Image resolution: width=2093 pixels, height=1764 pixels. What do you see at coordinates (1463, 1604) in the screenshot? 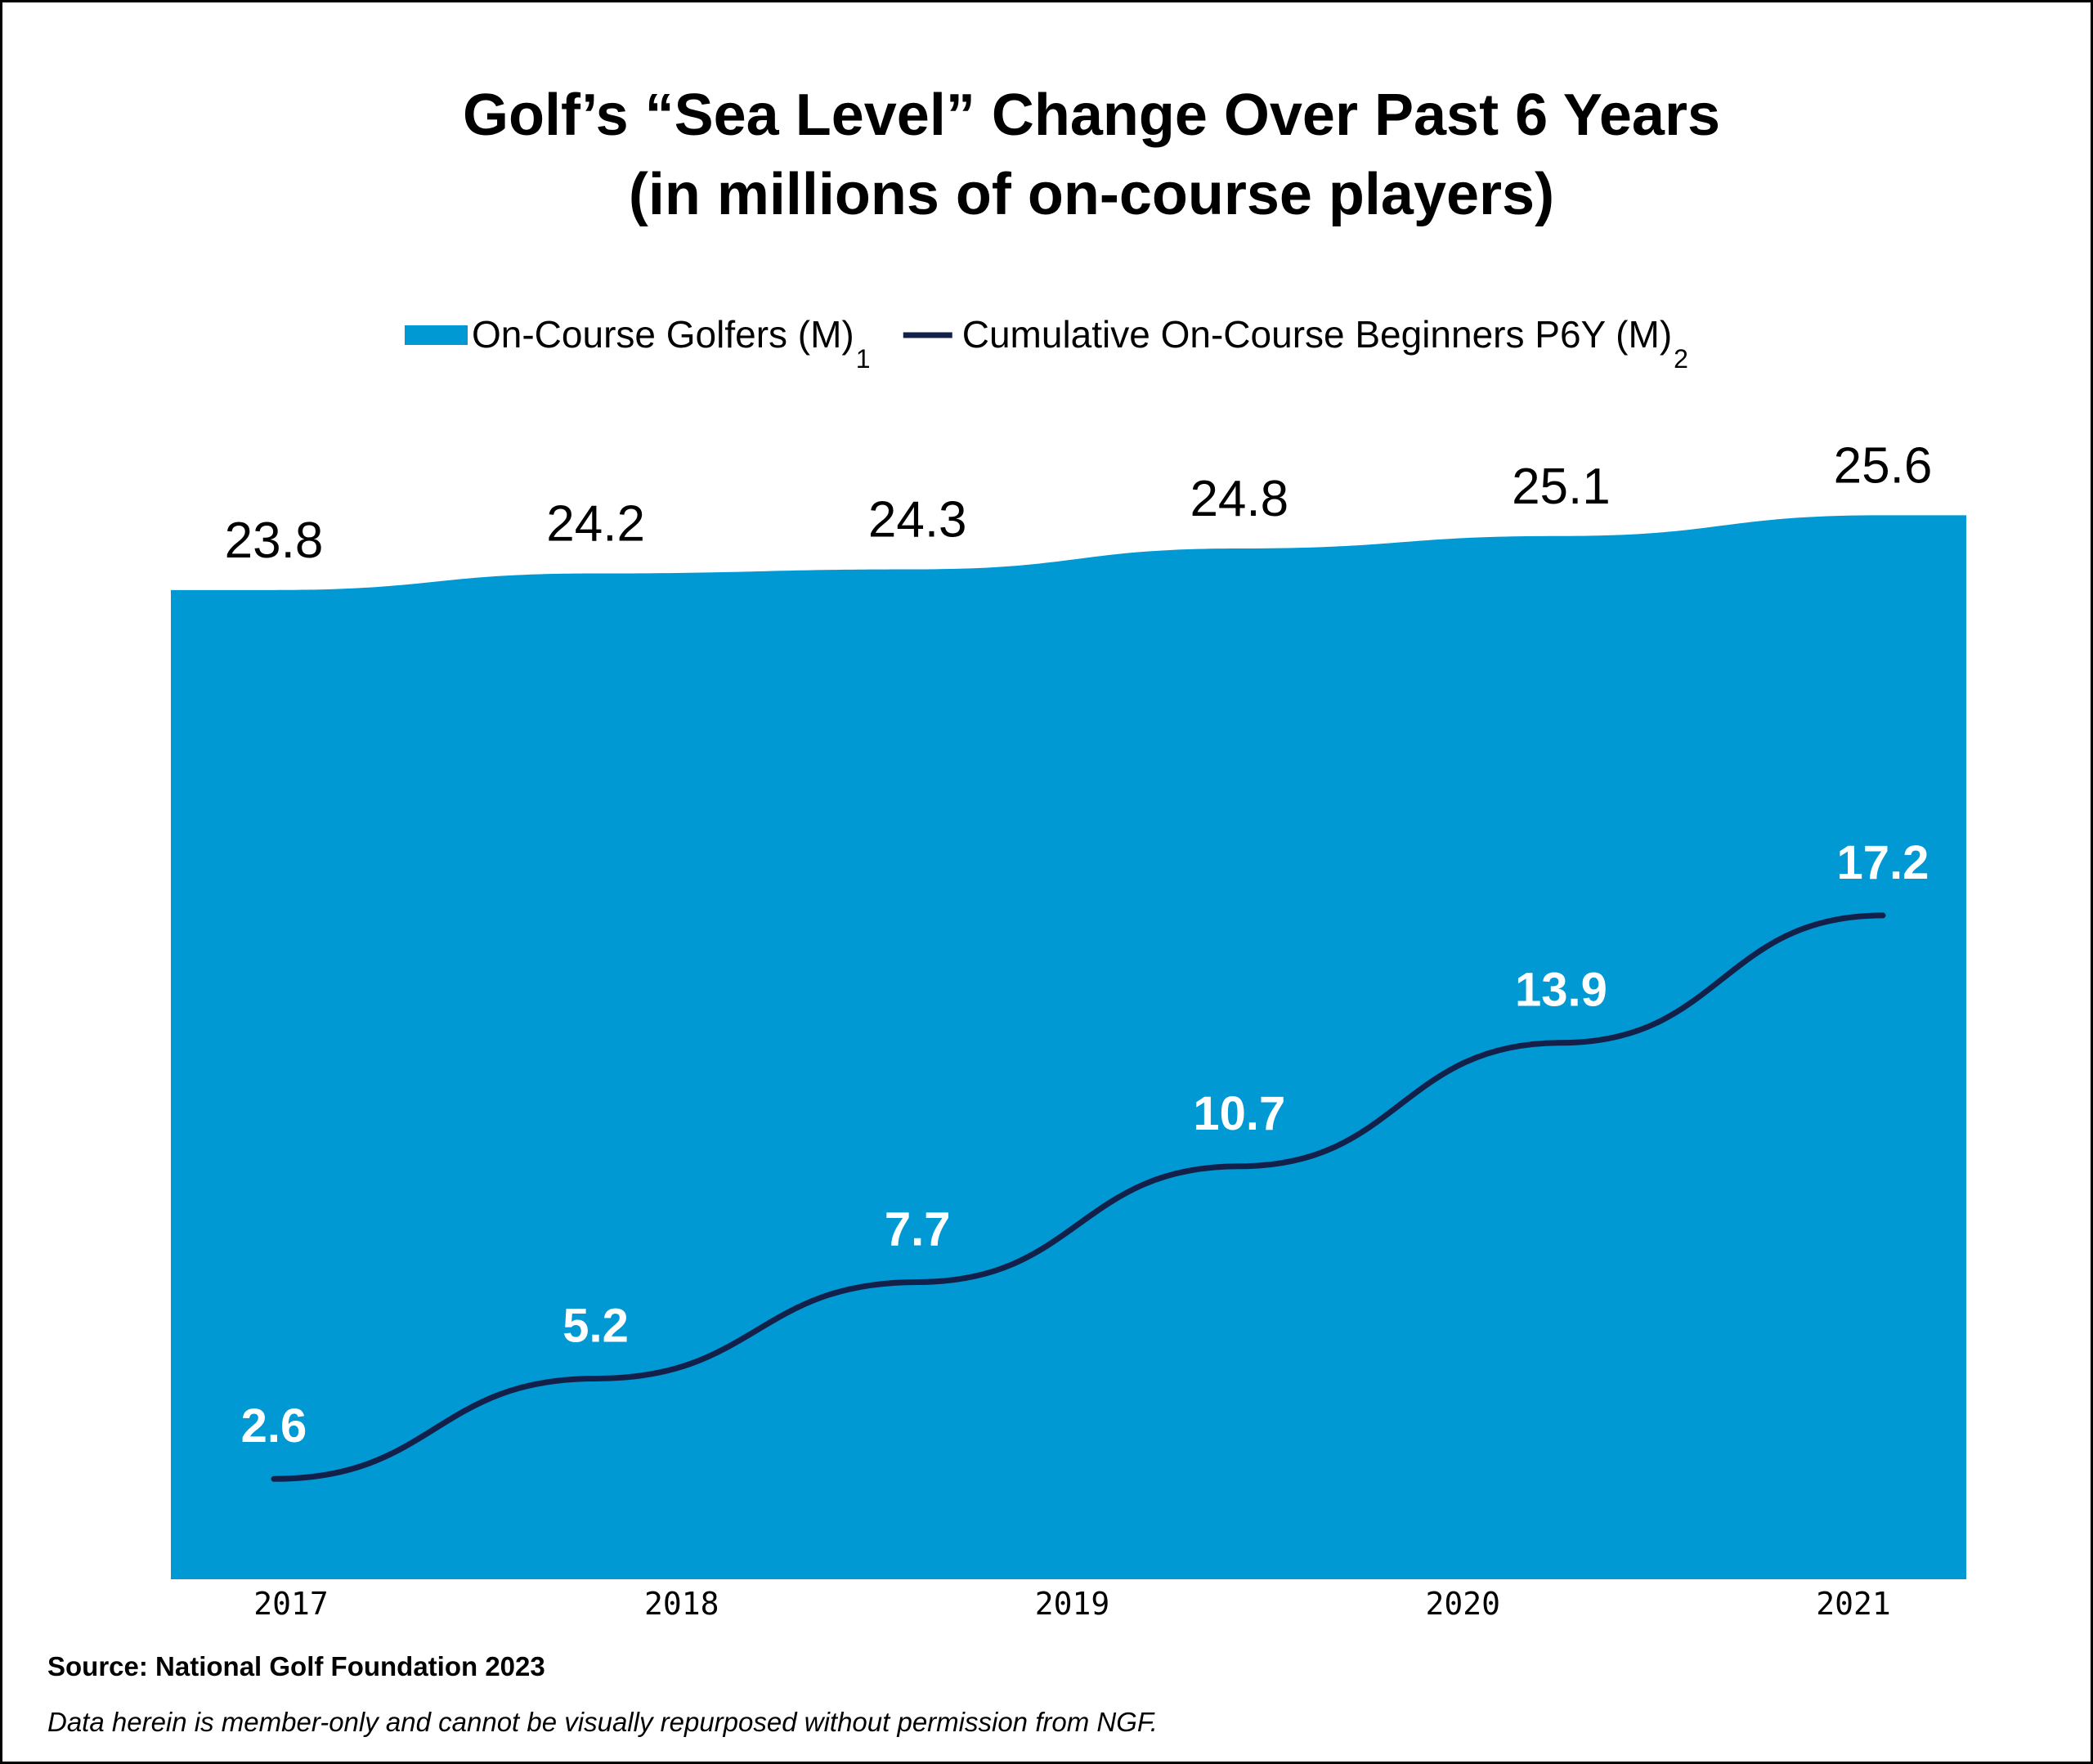
I see `x-tick-label: 2020` at bounding box center [1463, 1604].